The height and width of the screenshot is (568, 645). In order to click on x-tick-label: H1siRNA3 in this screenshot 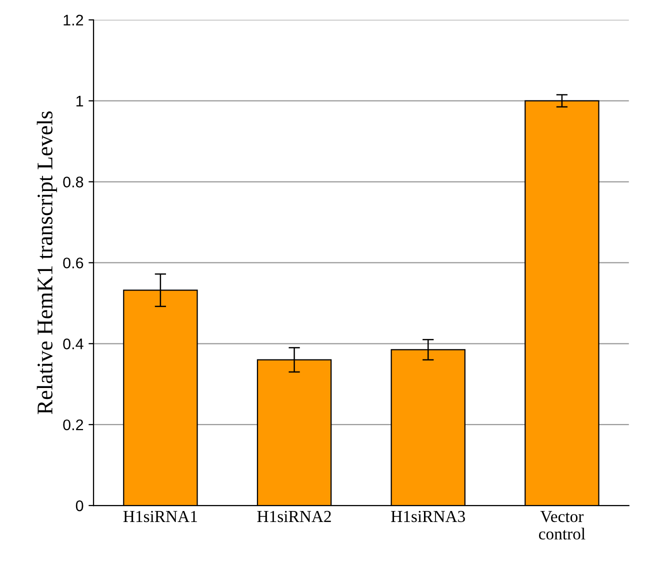, I will do `click(428, 516)`.